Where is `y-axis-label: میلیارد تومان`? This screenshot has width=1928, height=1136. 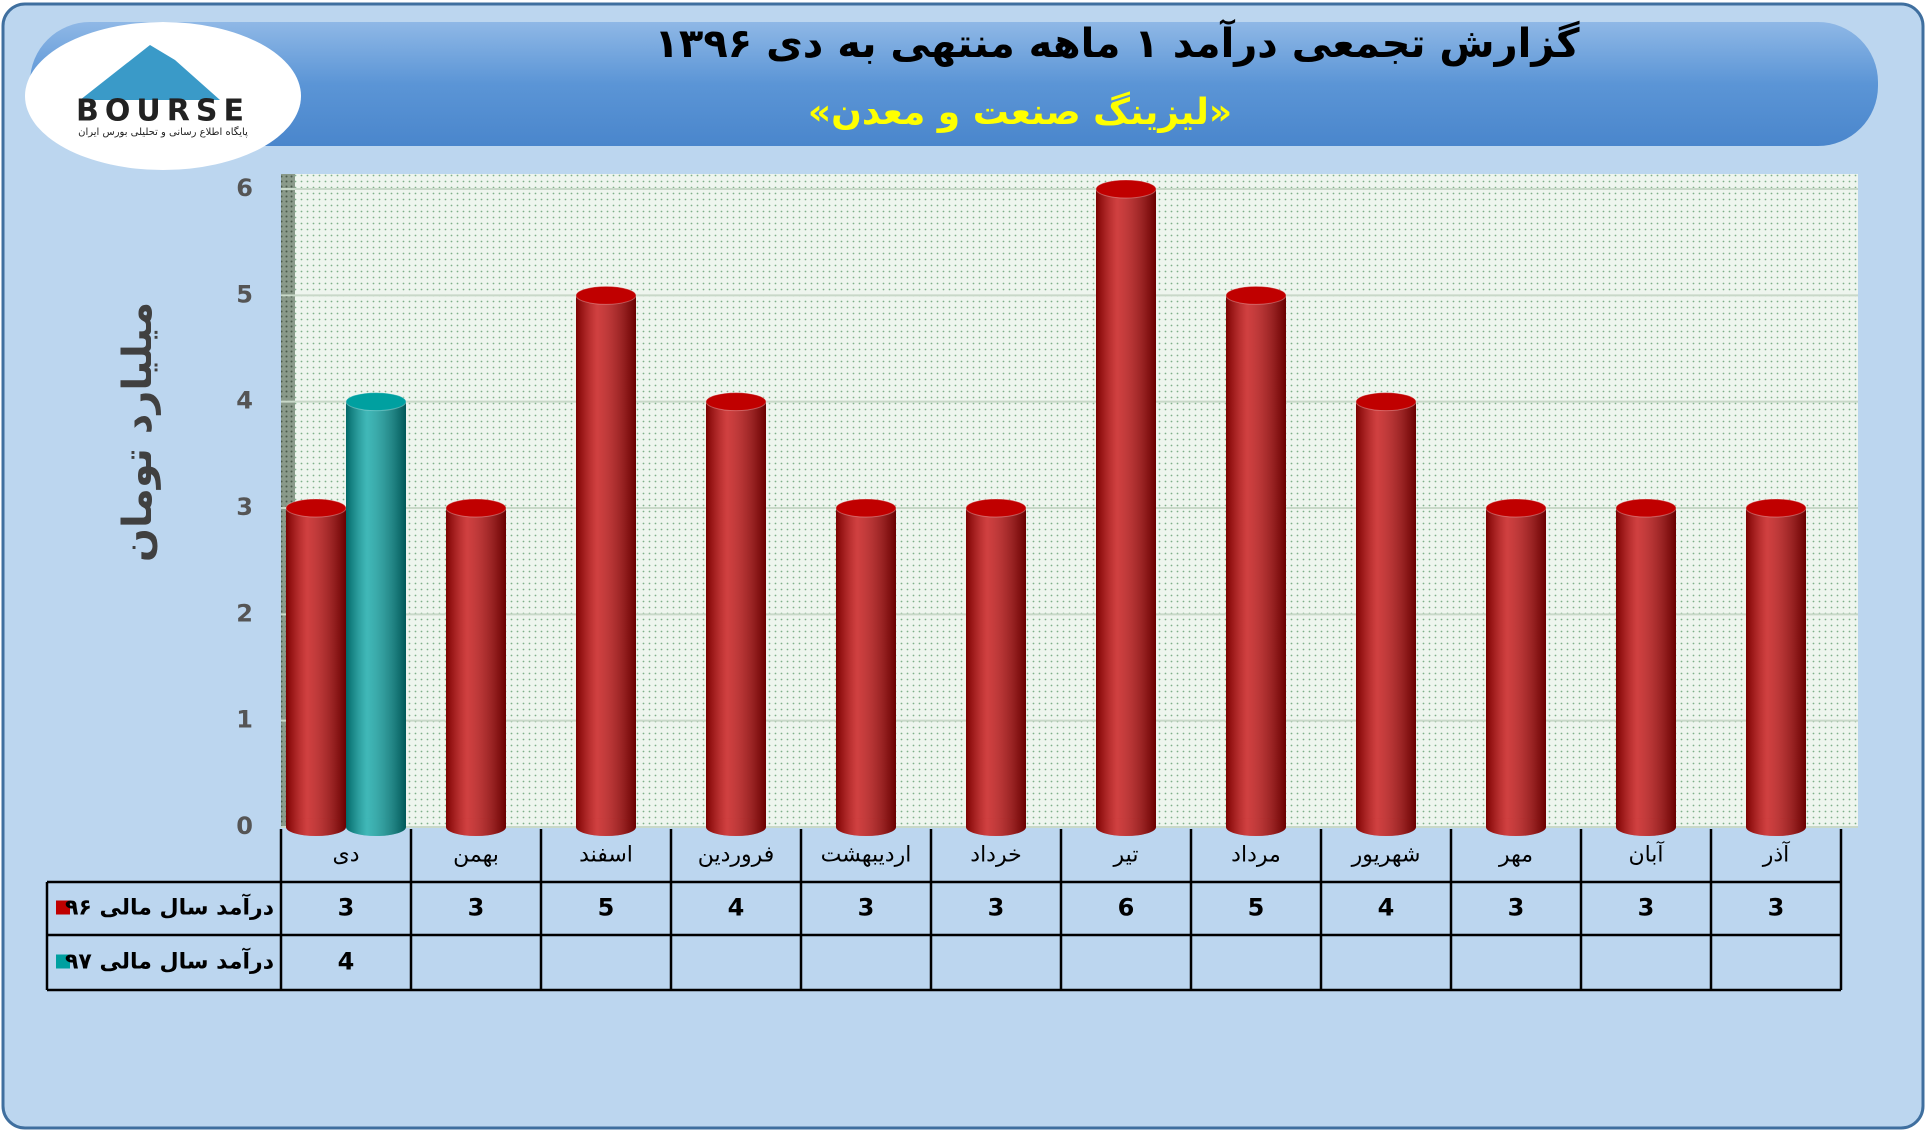 y-axis-label: میلیارد تومان is located at coordinates (138, 432).